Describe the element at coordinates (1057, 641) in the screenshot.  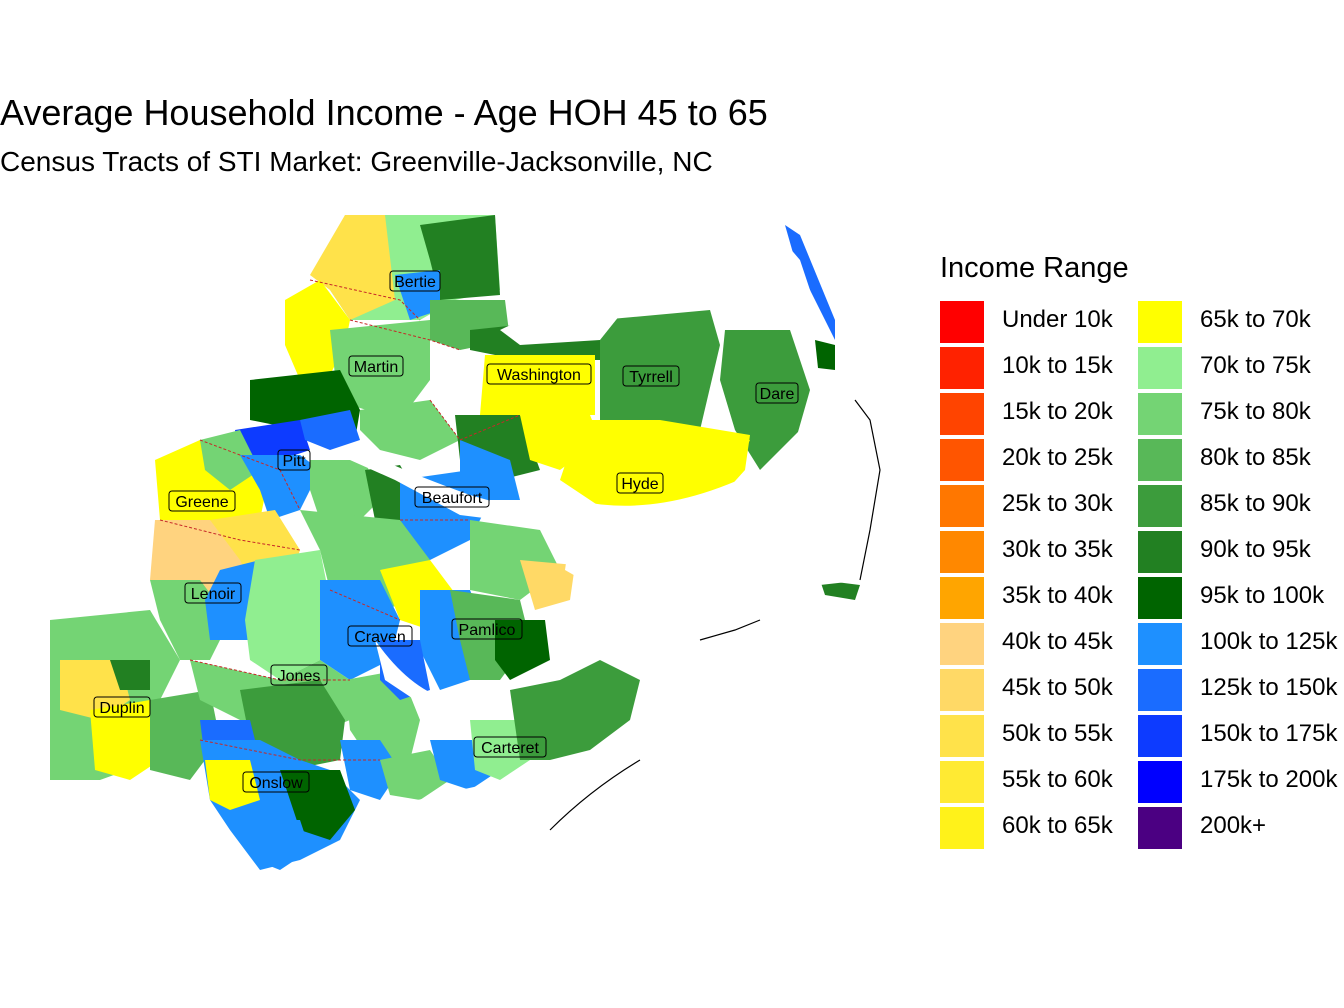
I see `legend-label: 40k to 45k` at that location.